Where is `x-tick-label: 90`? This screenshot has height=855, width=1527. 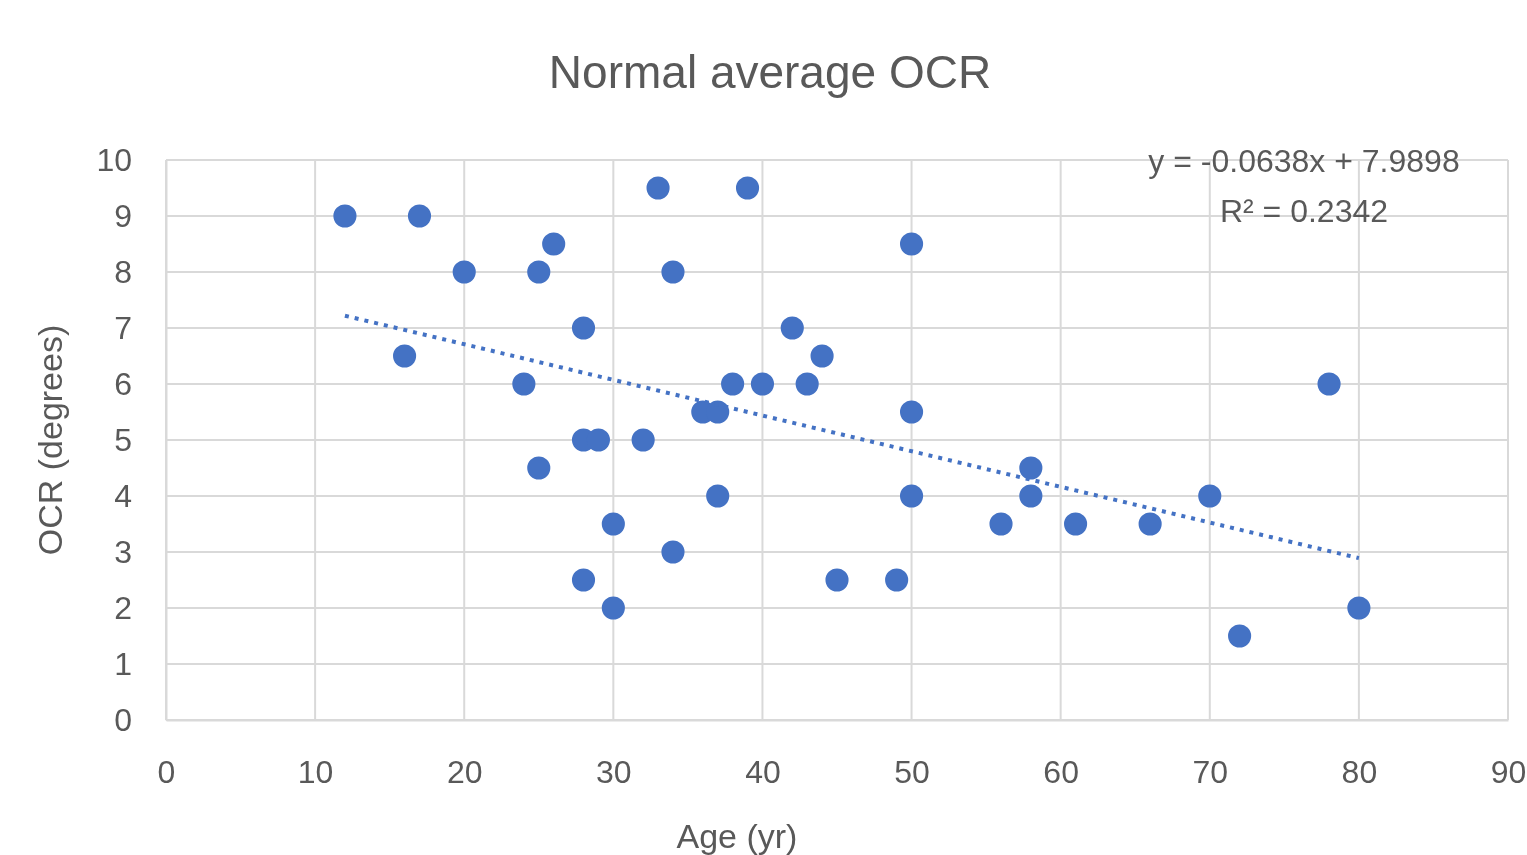 x-tick-label: 90 is located at coordinates (1508, 771).